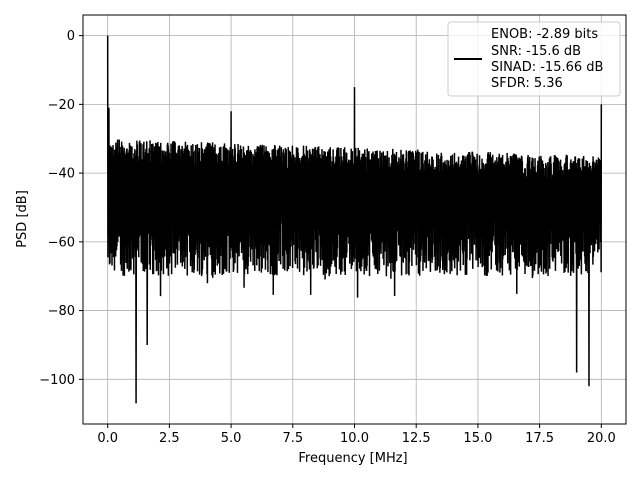  I want to click on x-tick-label: 10.0, so click(354, 438).